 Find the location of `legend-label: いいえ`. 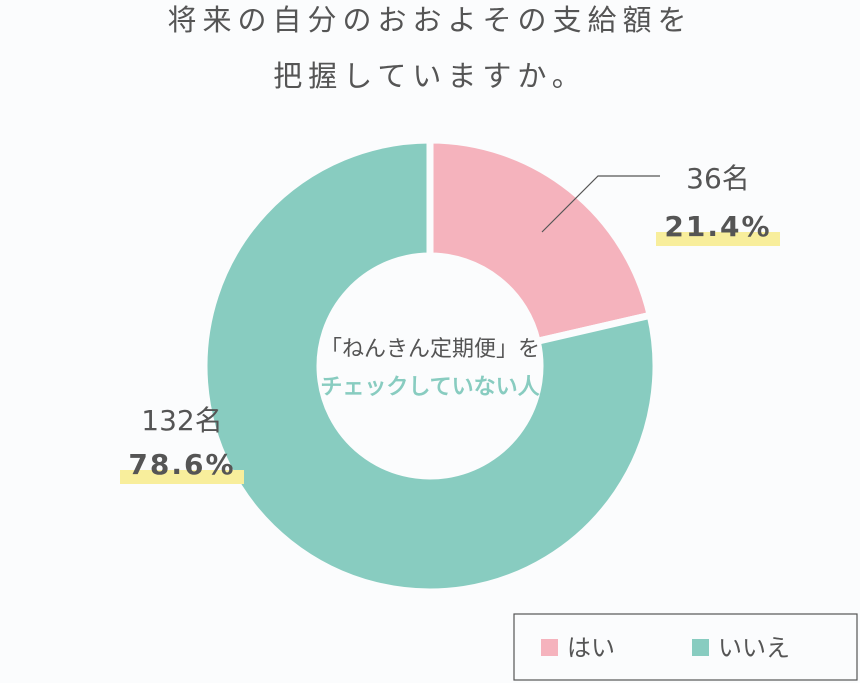

legend-label: いいえ is located at coordinates (754, 648).